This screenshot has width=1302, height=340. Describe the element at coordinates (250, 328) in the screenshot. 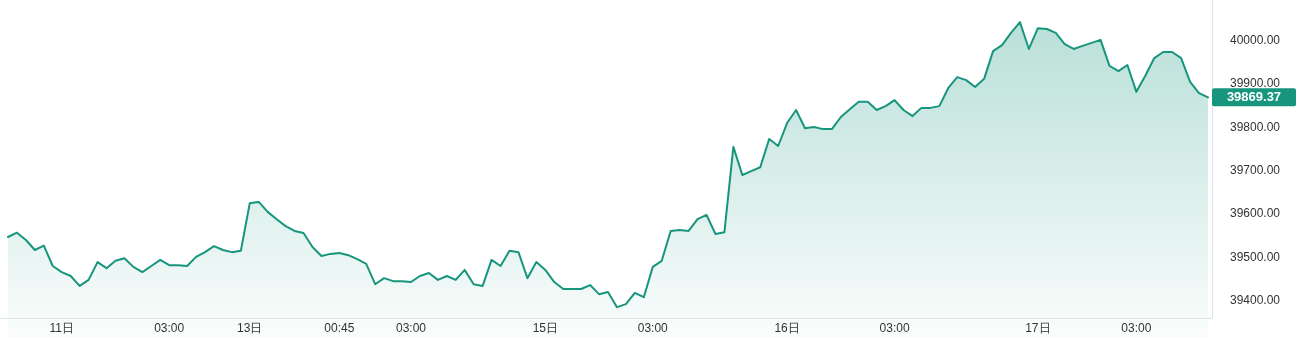

I see `x-tick-label: 13日` at that location.